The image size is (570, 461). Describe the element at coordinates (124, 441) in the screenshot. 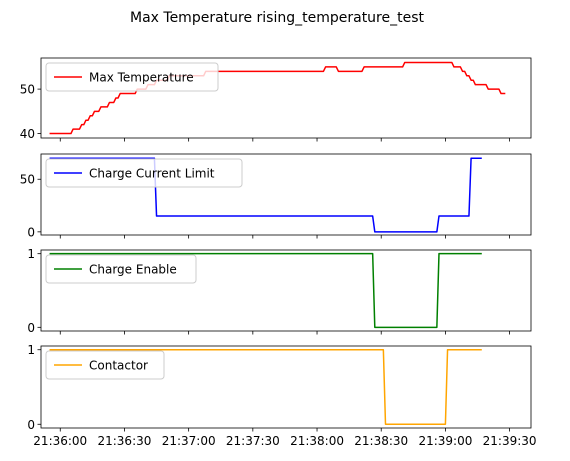

I see `x-tick-label: 21:36:30` at that location.